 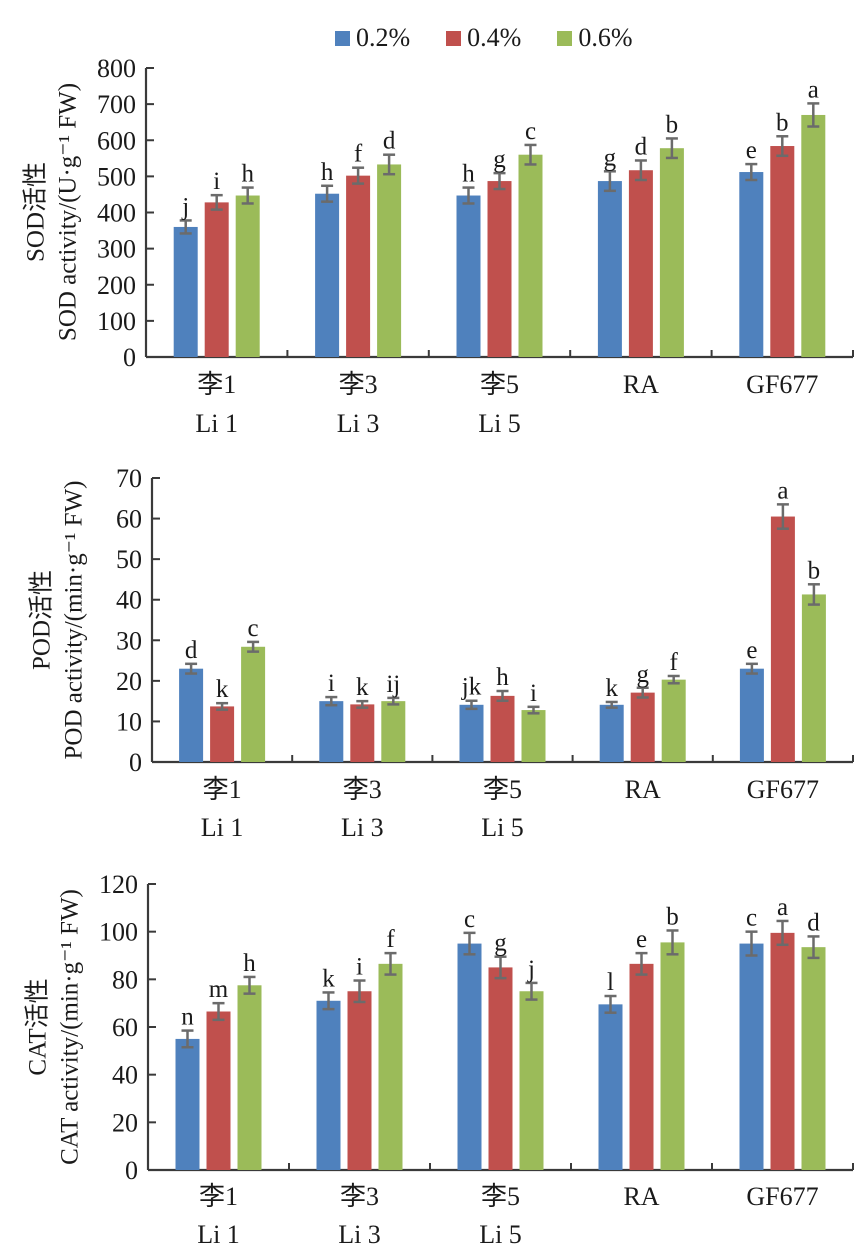 What do you see at coordinates (187, 1017) in the screenshot?
I see `significance-letter: n` at bounding box center [187, 1017].